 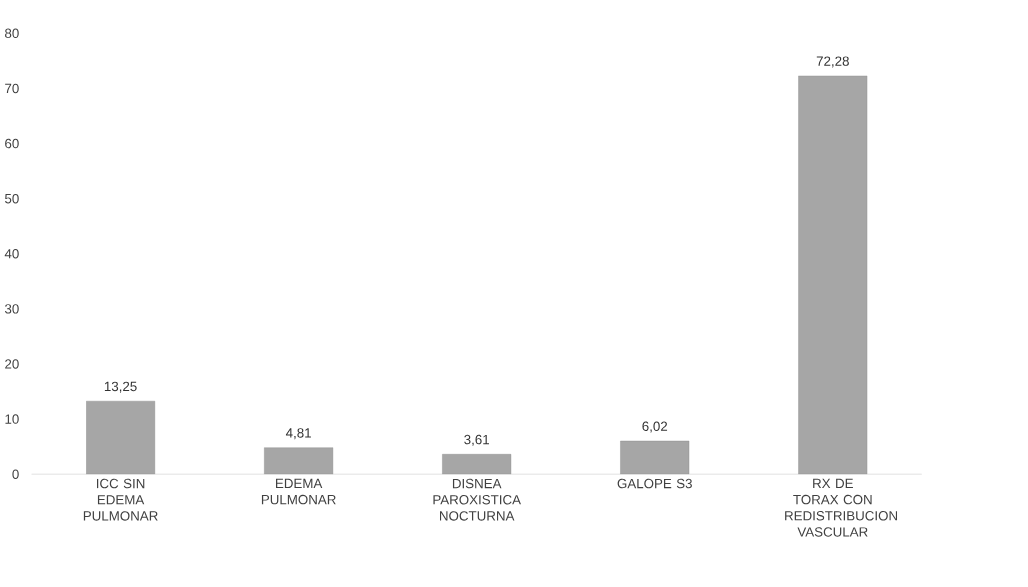 What do you see at coordinates (12, 33) in the screenshot?
I see `y-tick-label: 80` at bounding box center [12, 33].